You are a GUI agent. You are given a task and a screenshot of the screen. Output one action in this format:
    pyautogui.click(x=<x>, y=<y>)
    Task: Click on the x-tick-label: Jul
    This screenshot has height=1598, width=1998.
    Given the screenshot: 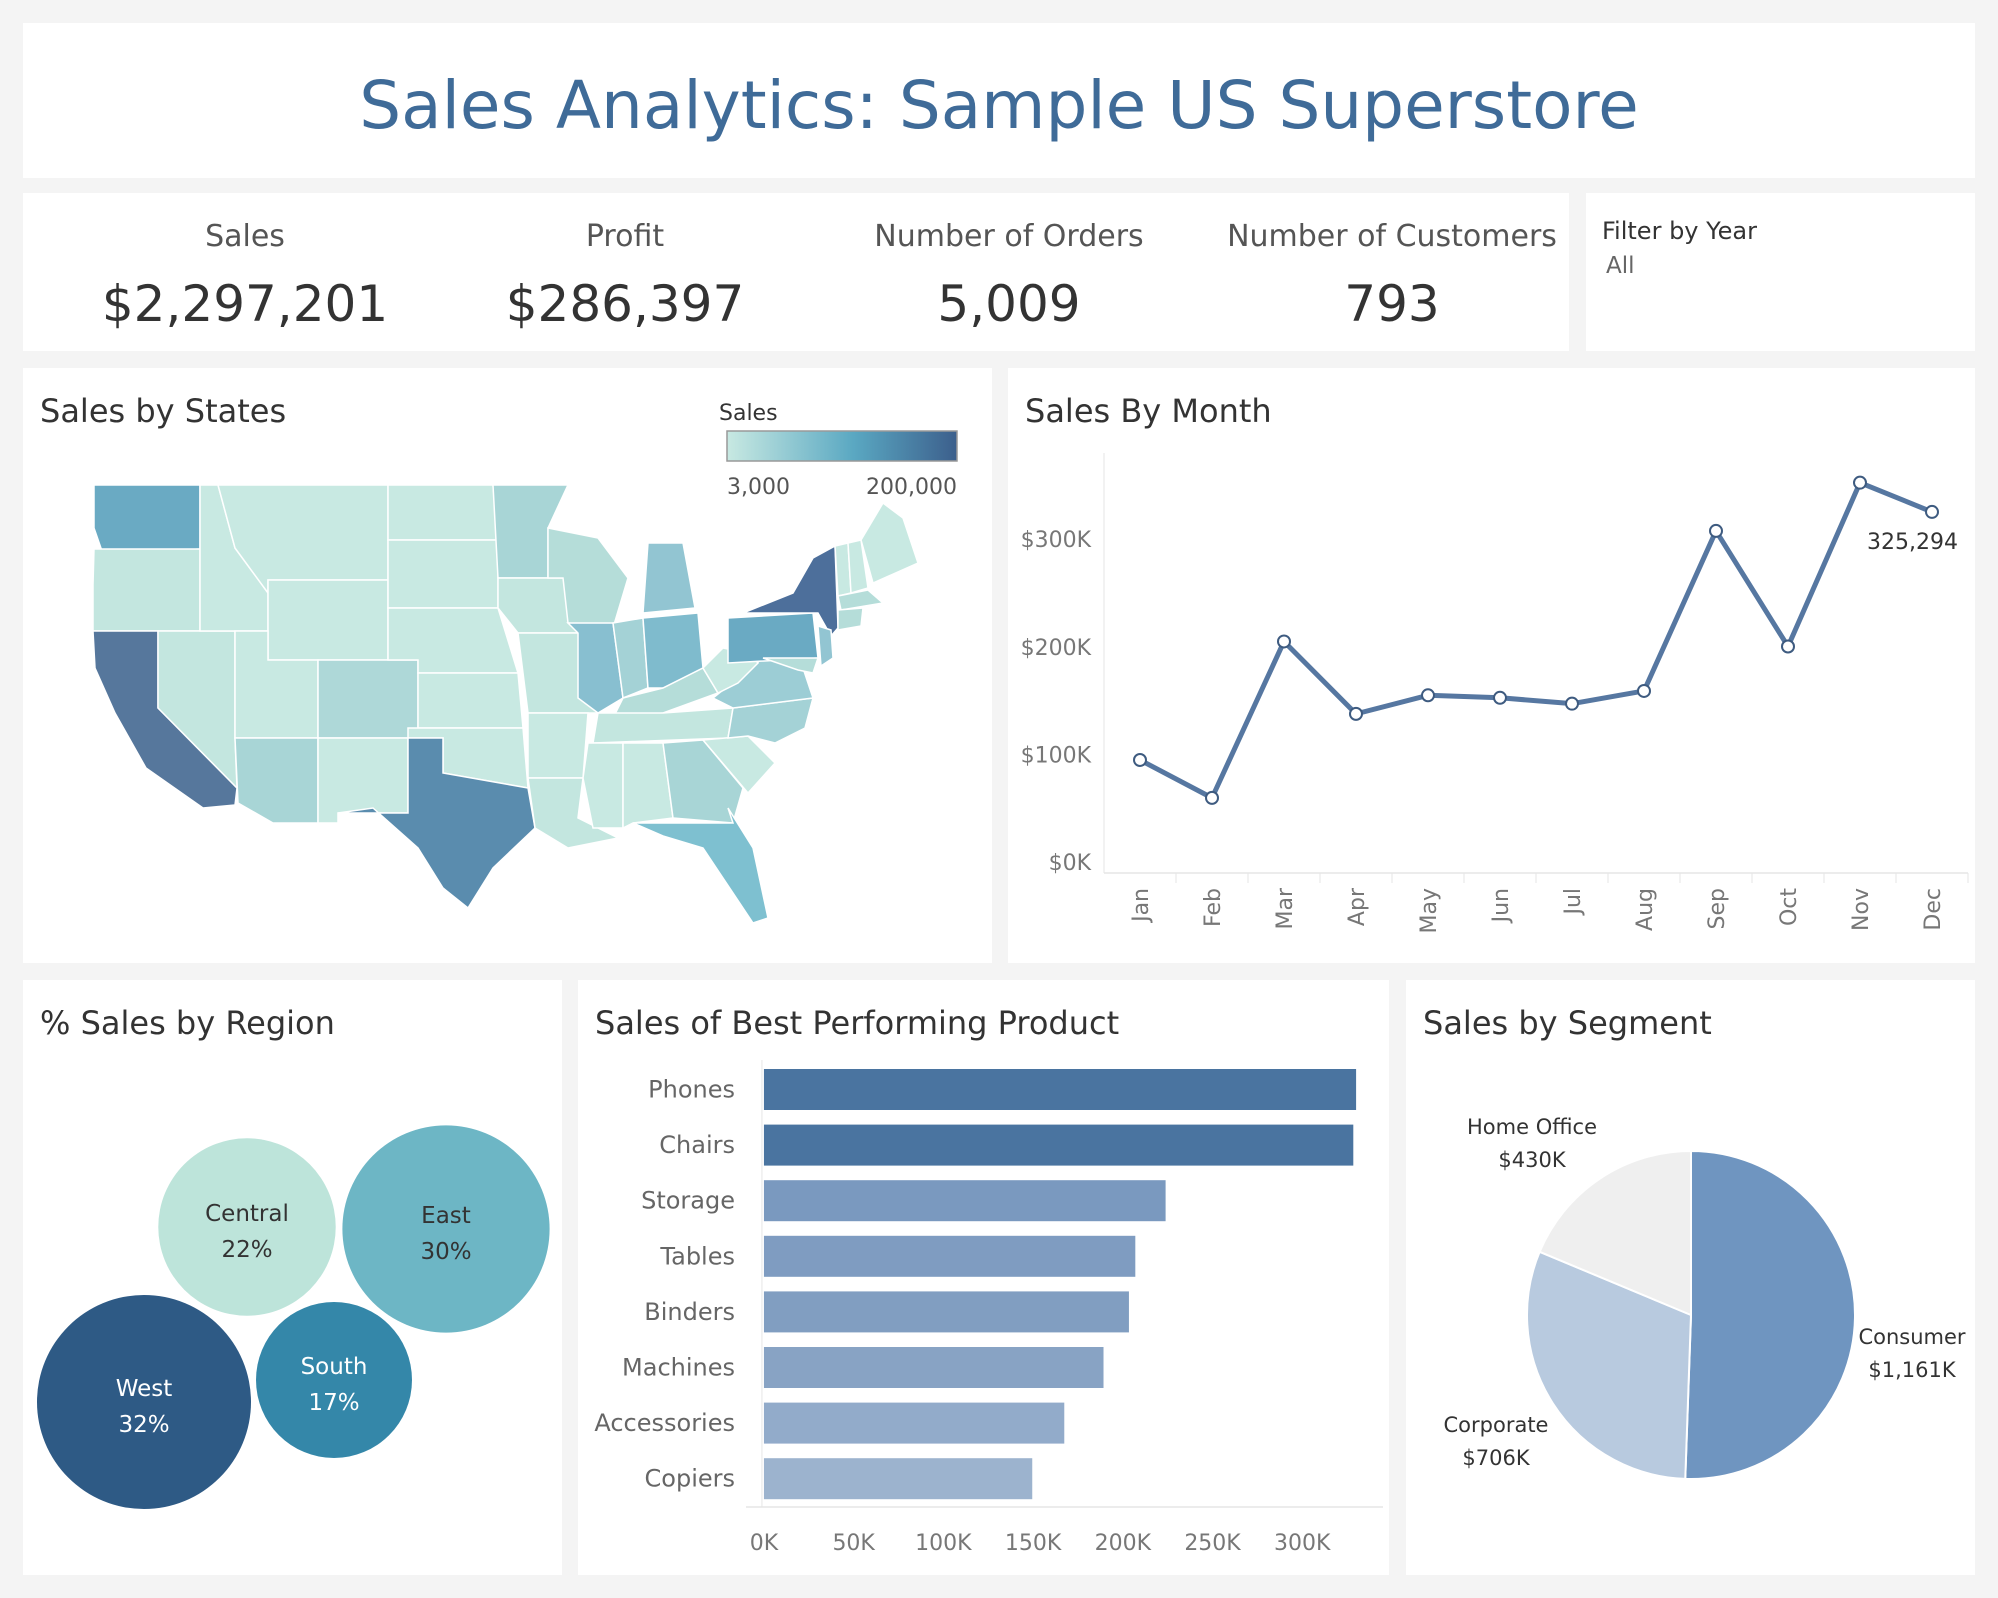 What is the action you would take?
    pyautogui.click(x=1573, y=902)
    